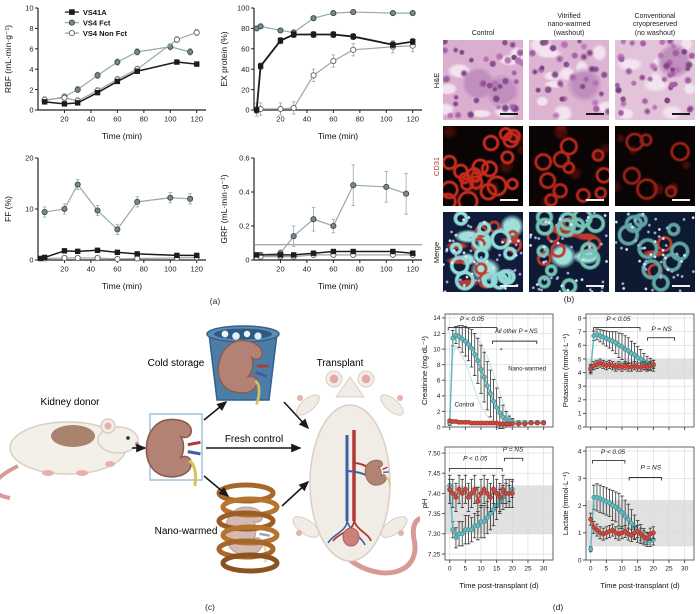 This screenshot has width=700, height=614. Describe the element at coordinates (569, 299) in the screenshot. I see `panel-b-label: (b)` at that location.